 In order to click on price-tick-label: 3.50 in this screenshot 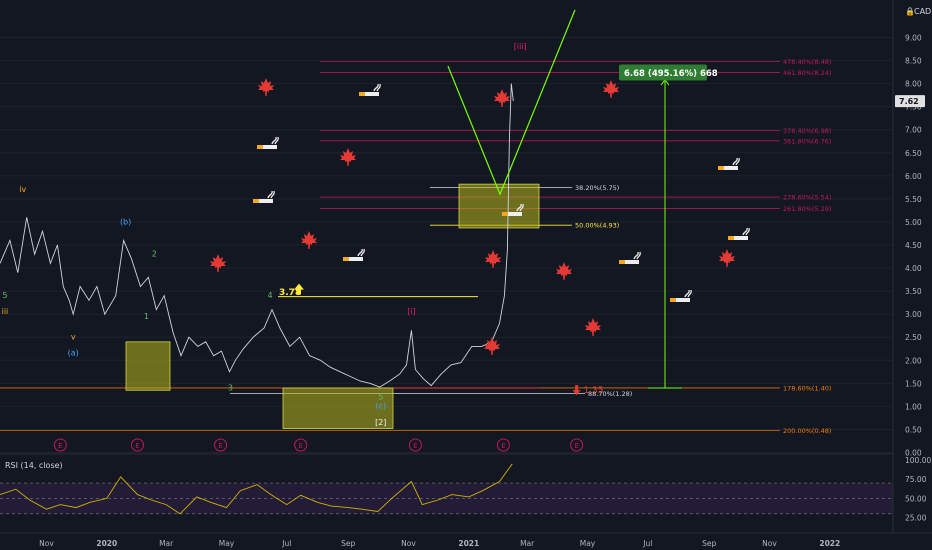, I will do `click(913, 291)`.